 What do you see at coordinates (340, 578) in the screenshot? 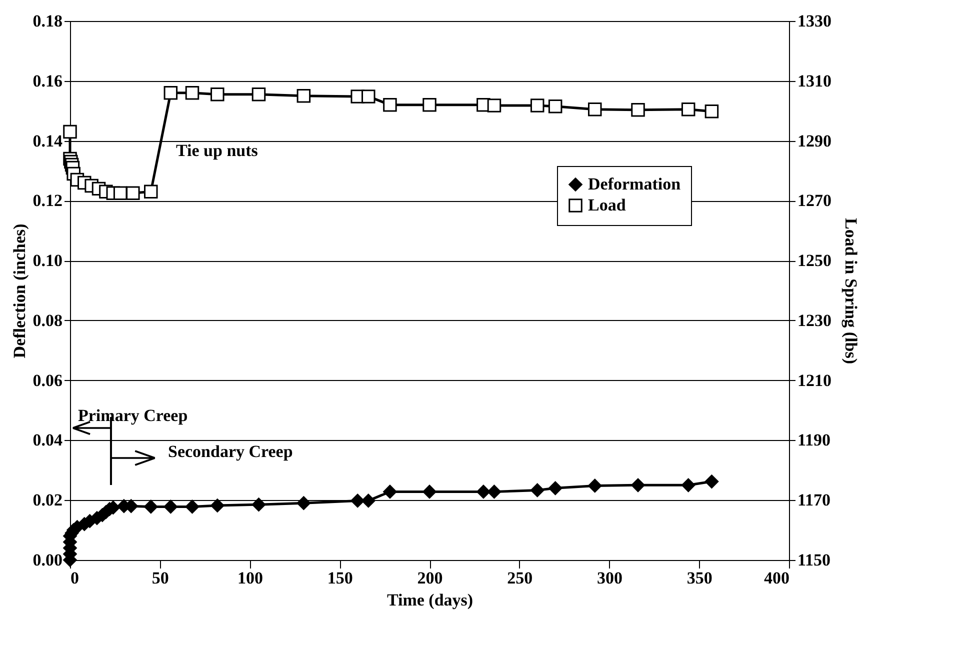
I see `x-tick-label: 150` at bounding box center [340, 578].